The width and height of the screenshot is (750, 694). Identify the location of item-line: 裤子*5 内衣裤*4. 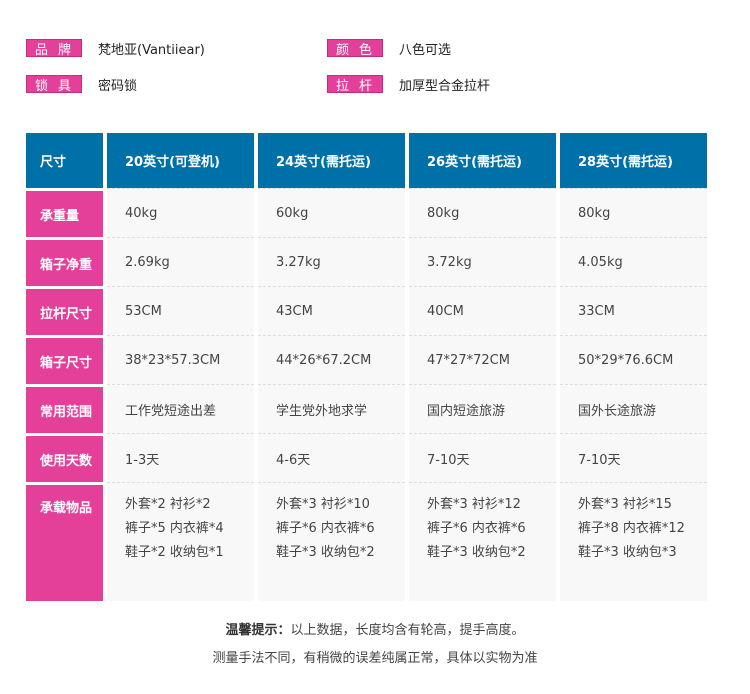
(174, 528).